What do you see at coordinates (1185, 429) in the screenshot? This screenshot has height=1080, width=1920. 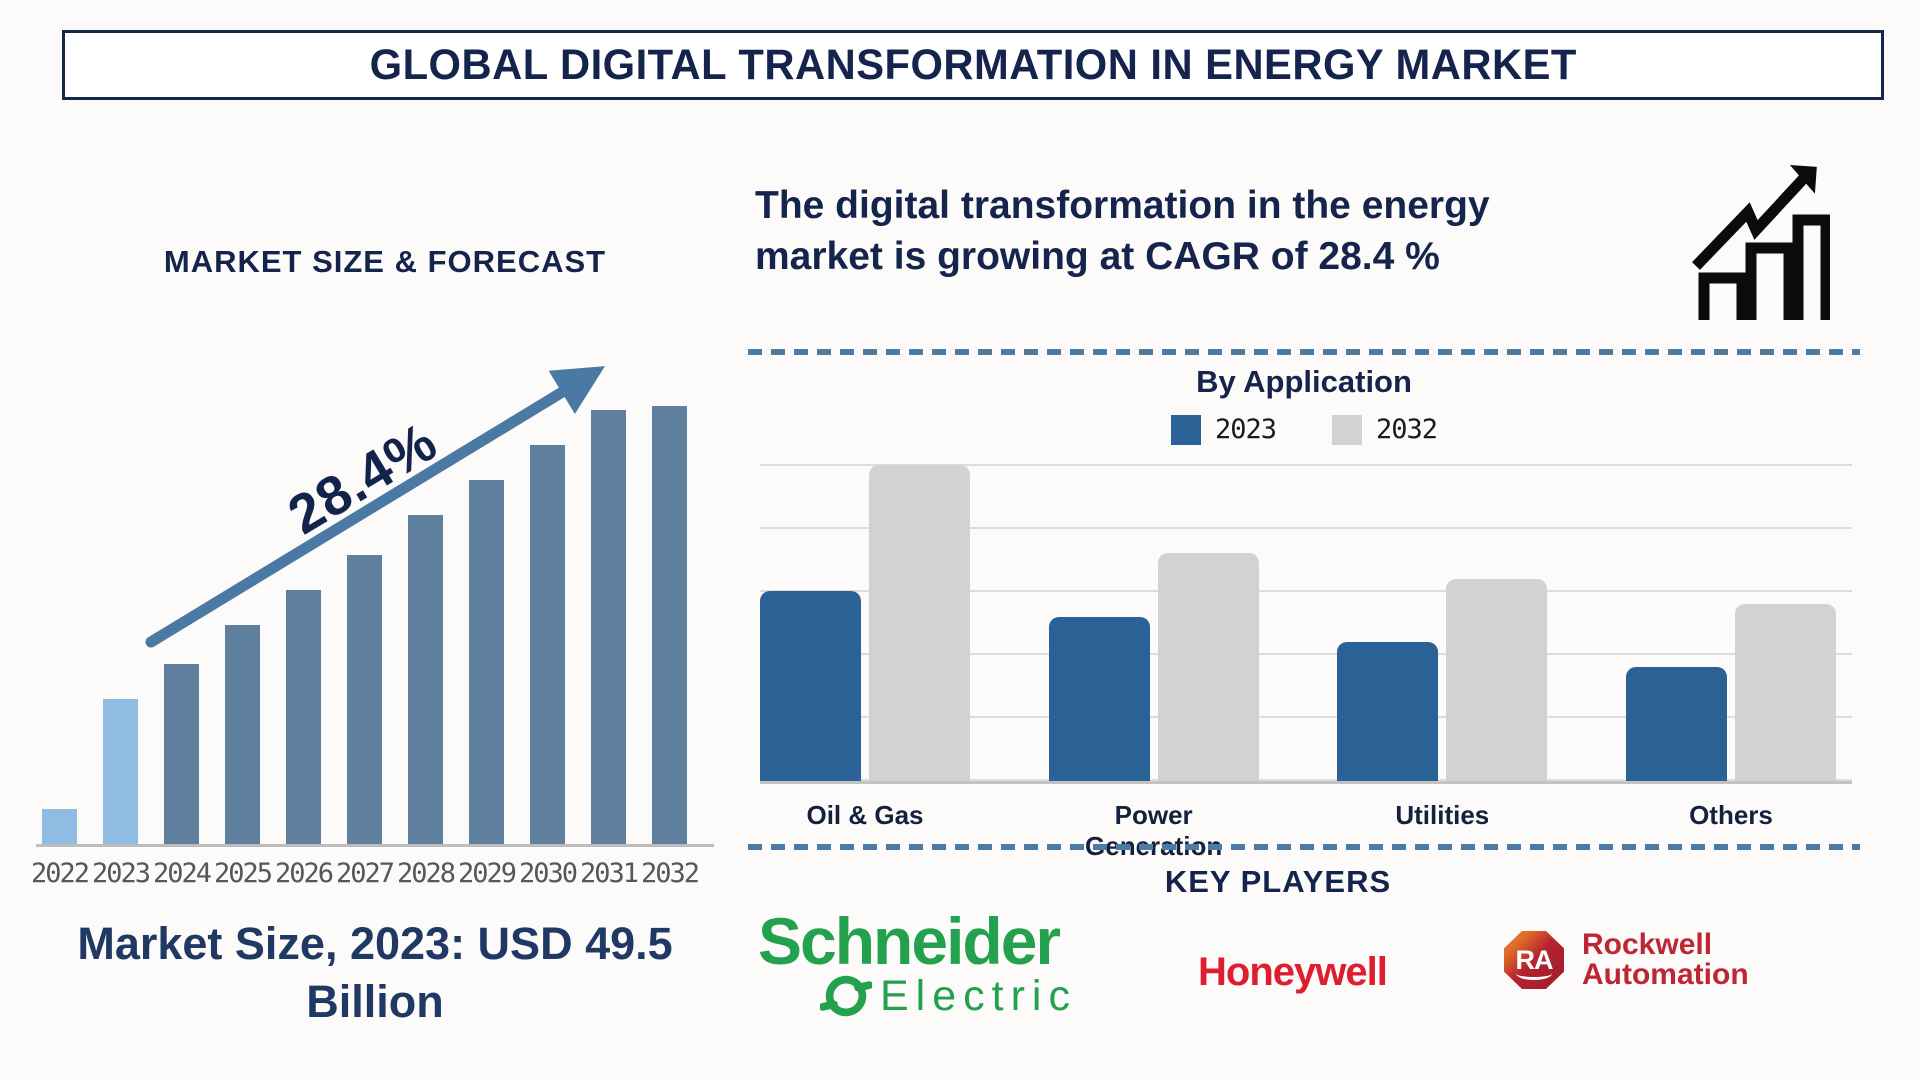 I see `legend-swatch-2023` at bounding box center [1185, 429].